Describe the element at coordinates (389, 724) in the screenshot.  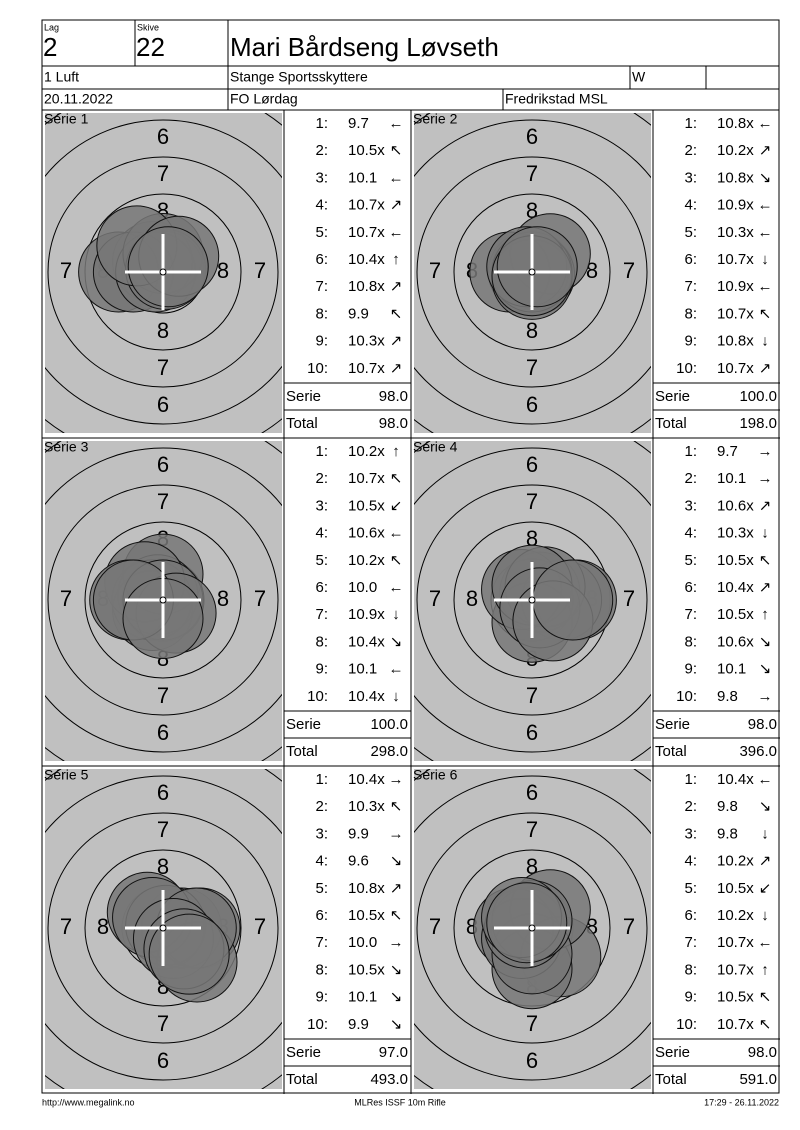
I see `serie-score: 100.0` at that location.